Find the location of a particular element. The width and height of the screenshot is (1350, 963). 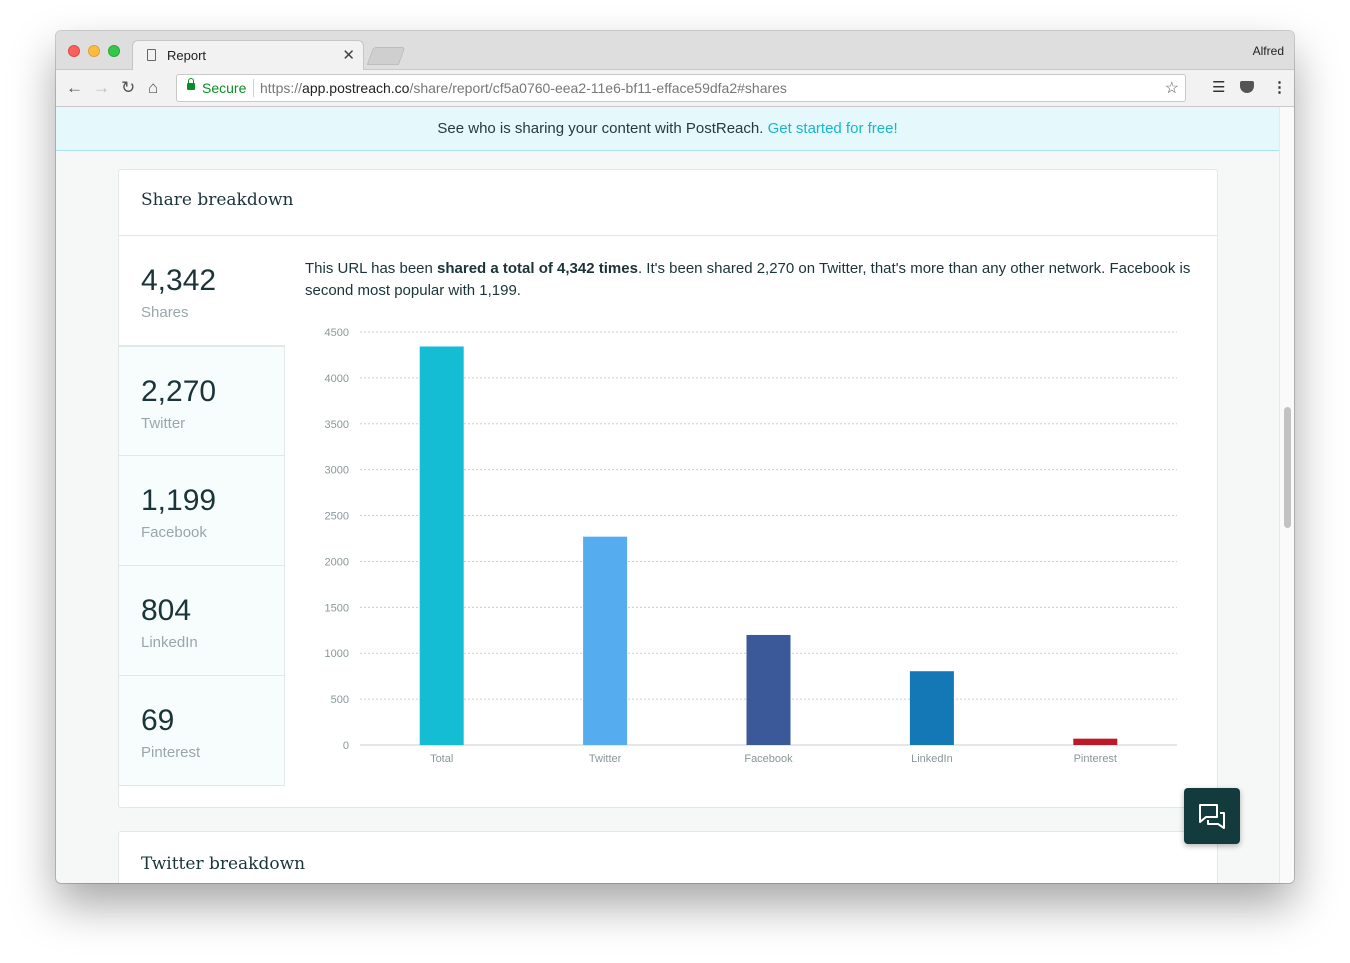

stat-pinterest: 69 Pinterest is located at coordinates (202, 731).